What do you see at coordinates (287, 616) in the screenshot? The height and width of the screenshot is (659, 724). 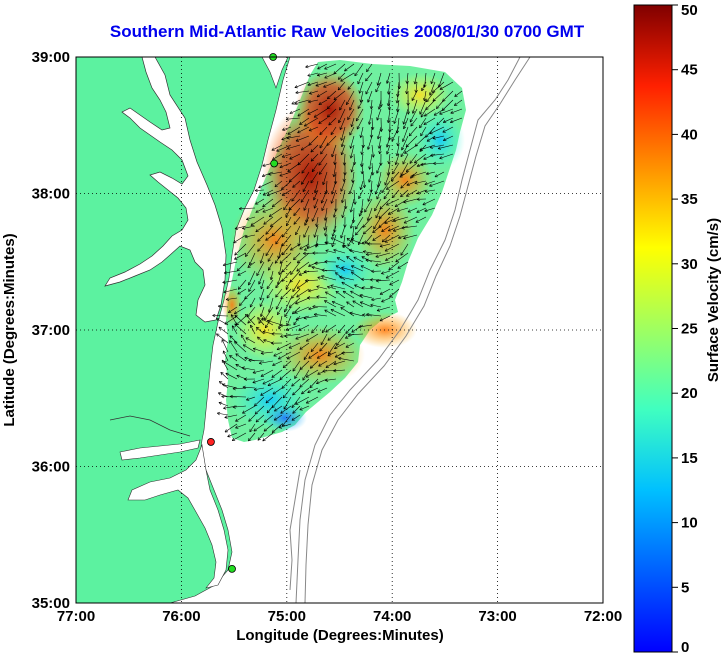 I see `lon-tick-label: 75:00` at bounding box center [287, 616].